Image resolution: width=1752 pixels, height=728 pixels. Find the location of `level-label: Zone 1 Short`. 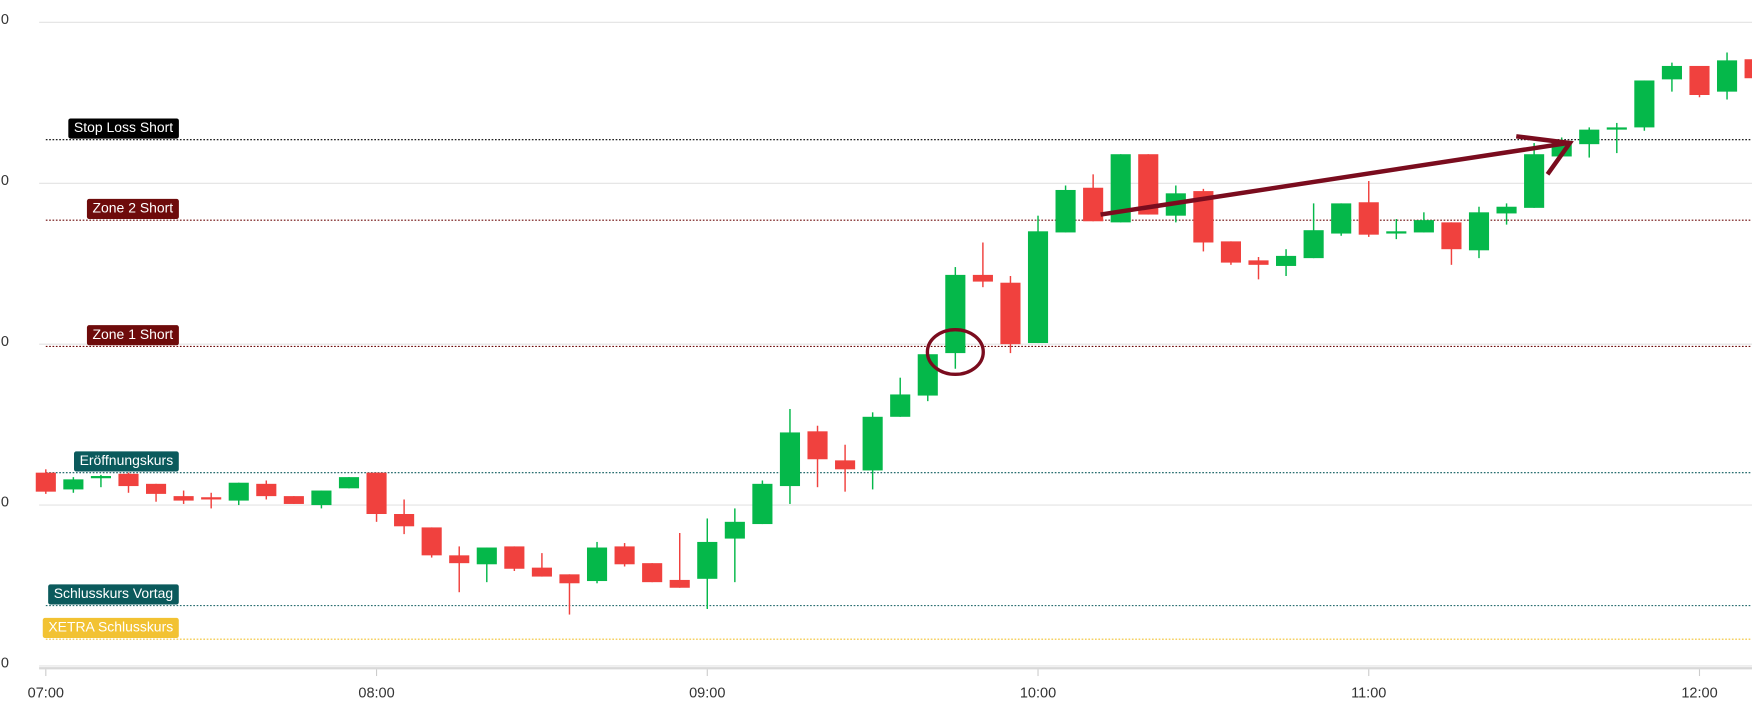

level-label: Zone 1 Short is located at coordinates (133, 334).